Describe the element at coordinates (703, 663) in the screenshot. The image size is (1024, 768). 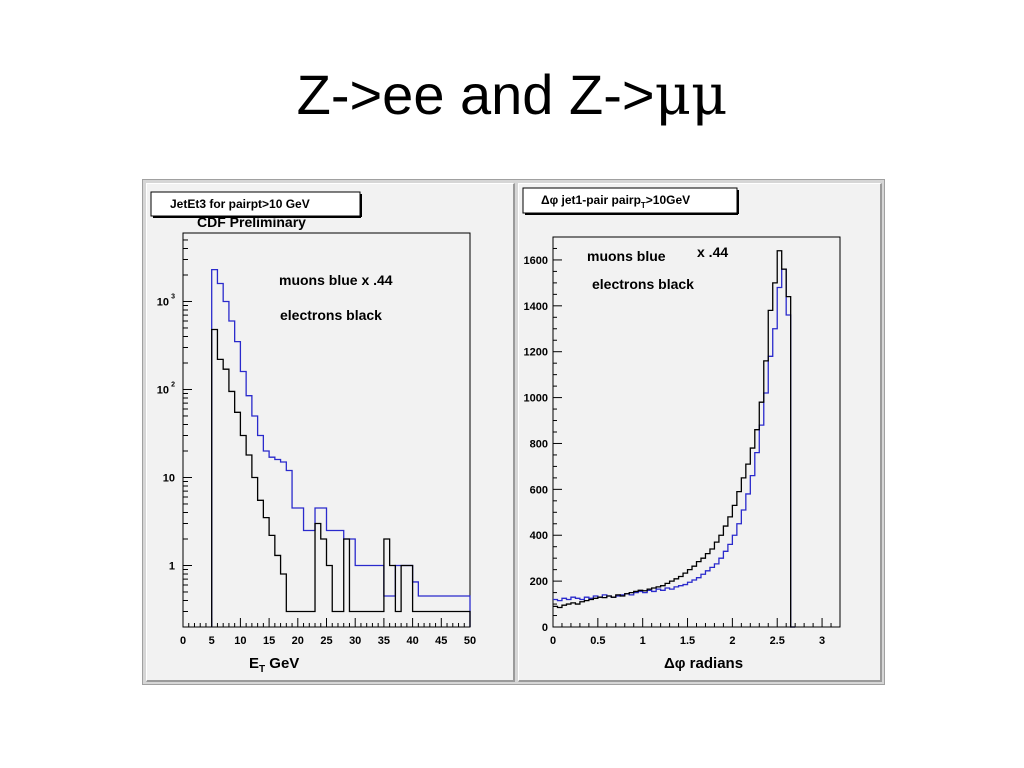
I see `right-xlabel: Δφ radians` at that location.